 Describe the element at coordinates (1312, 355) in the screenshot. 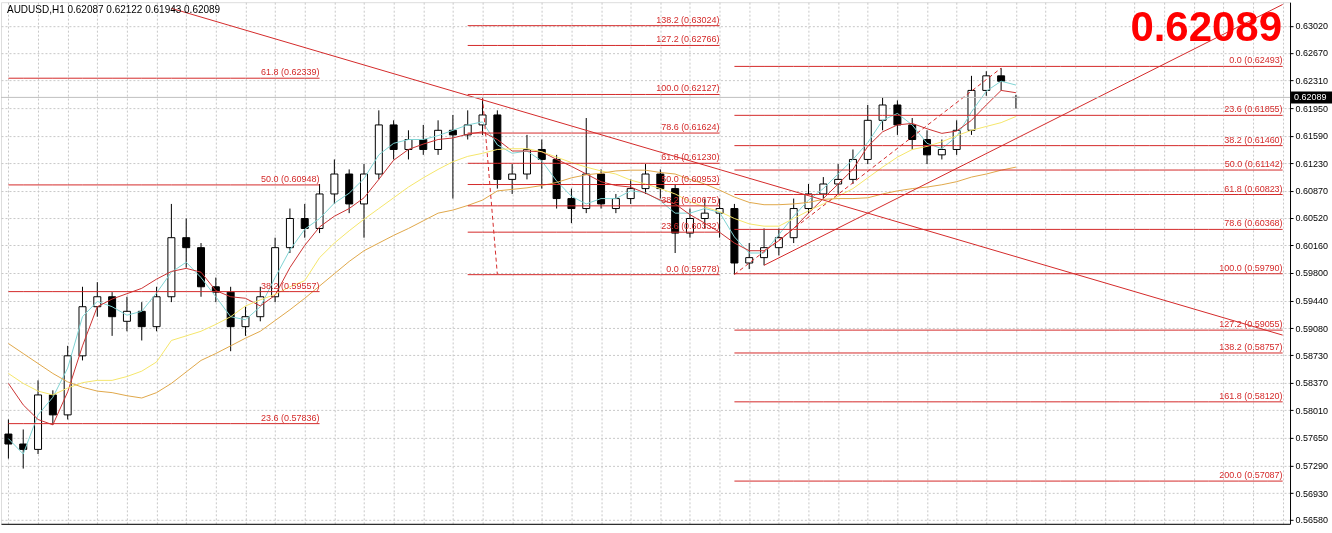

I see `y-tick-label: 0.58730` at that location.